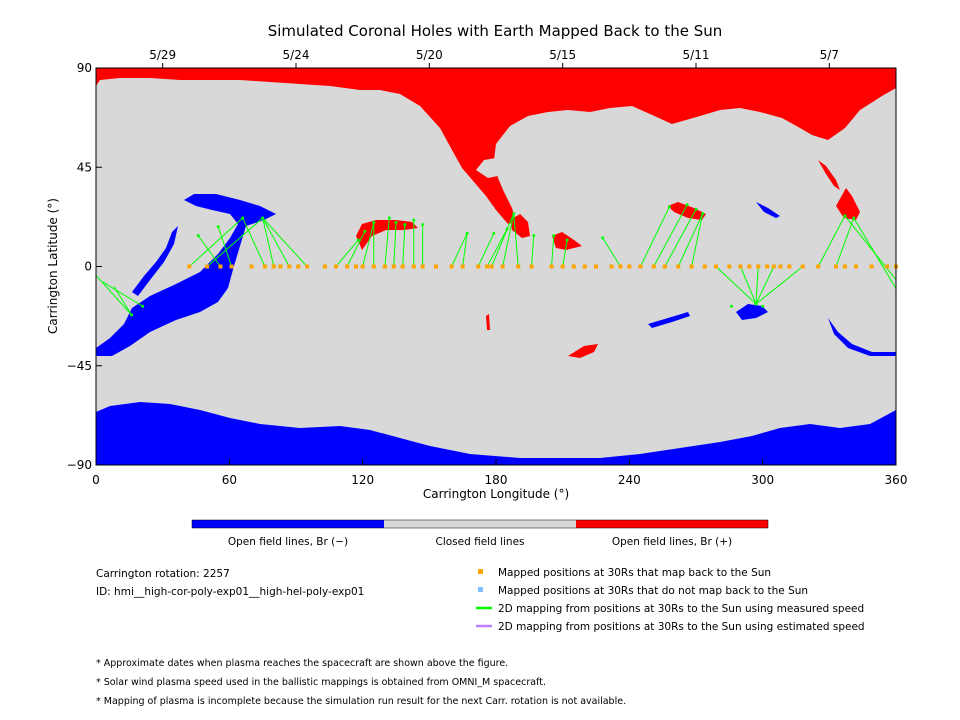 The width and height of the screenshot is (960, 720). What do you see at coordinates (79, 465) in the screenshot?
I see `y-tick-label: −90` at bounding box center [79, 465].